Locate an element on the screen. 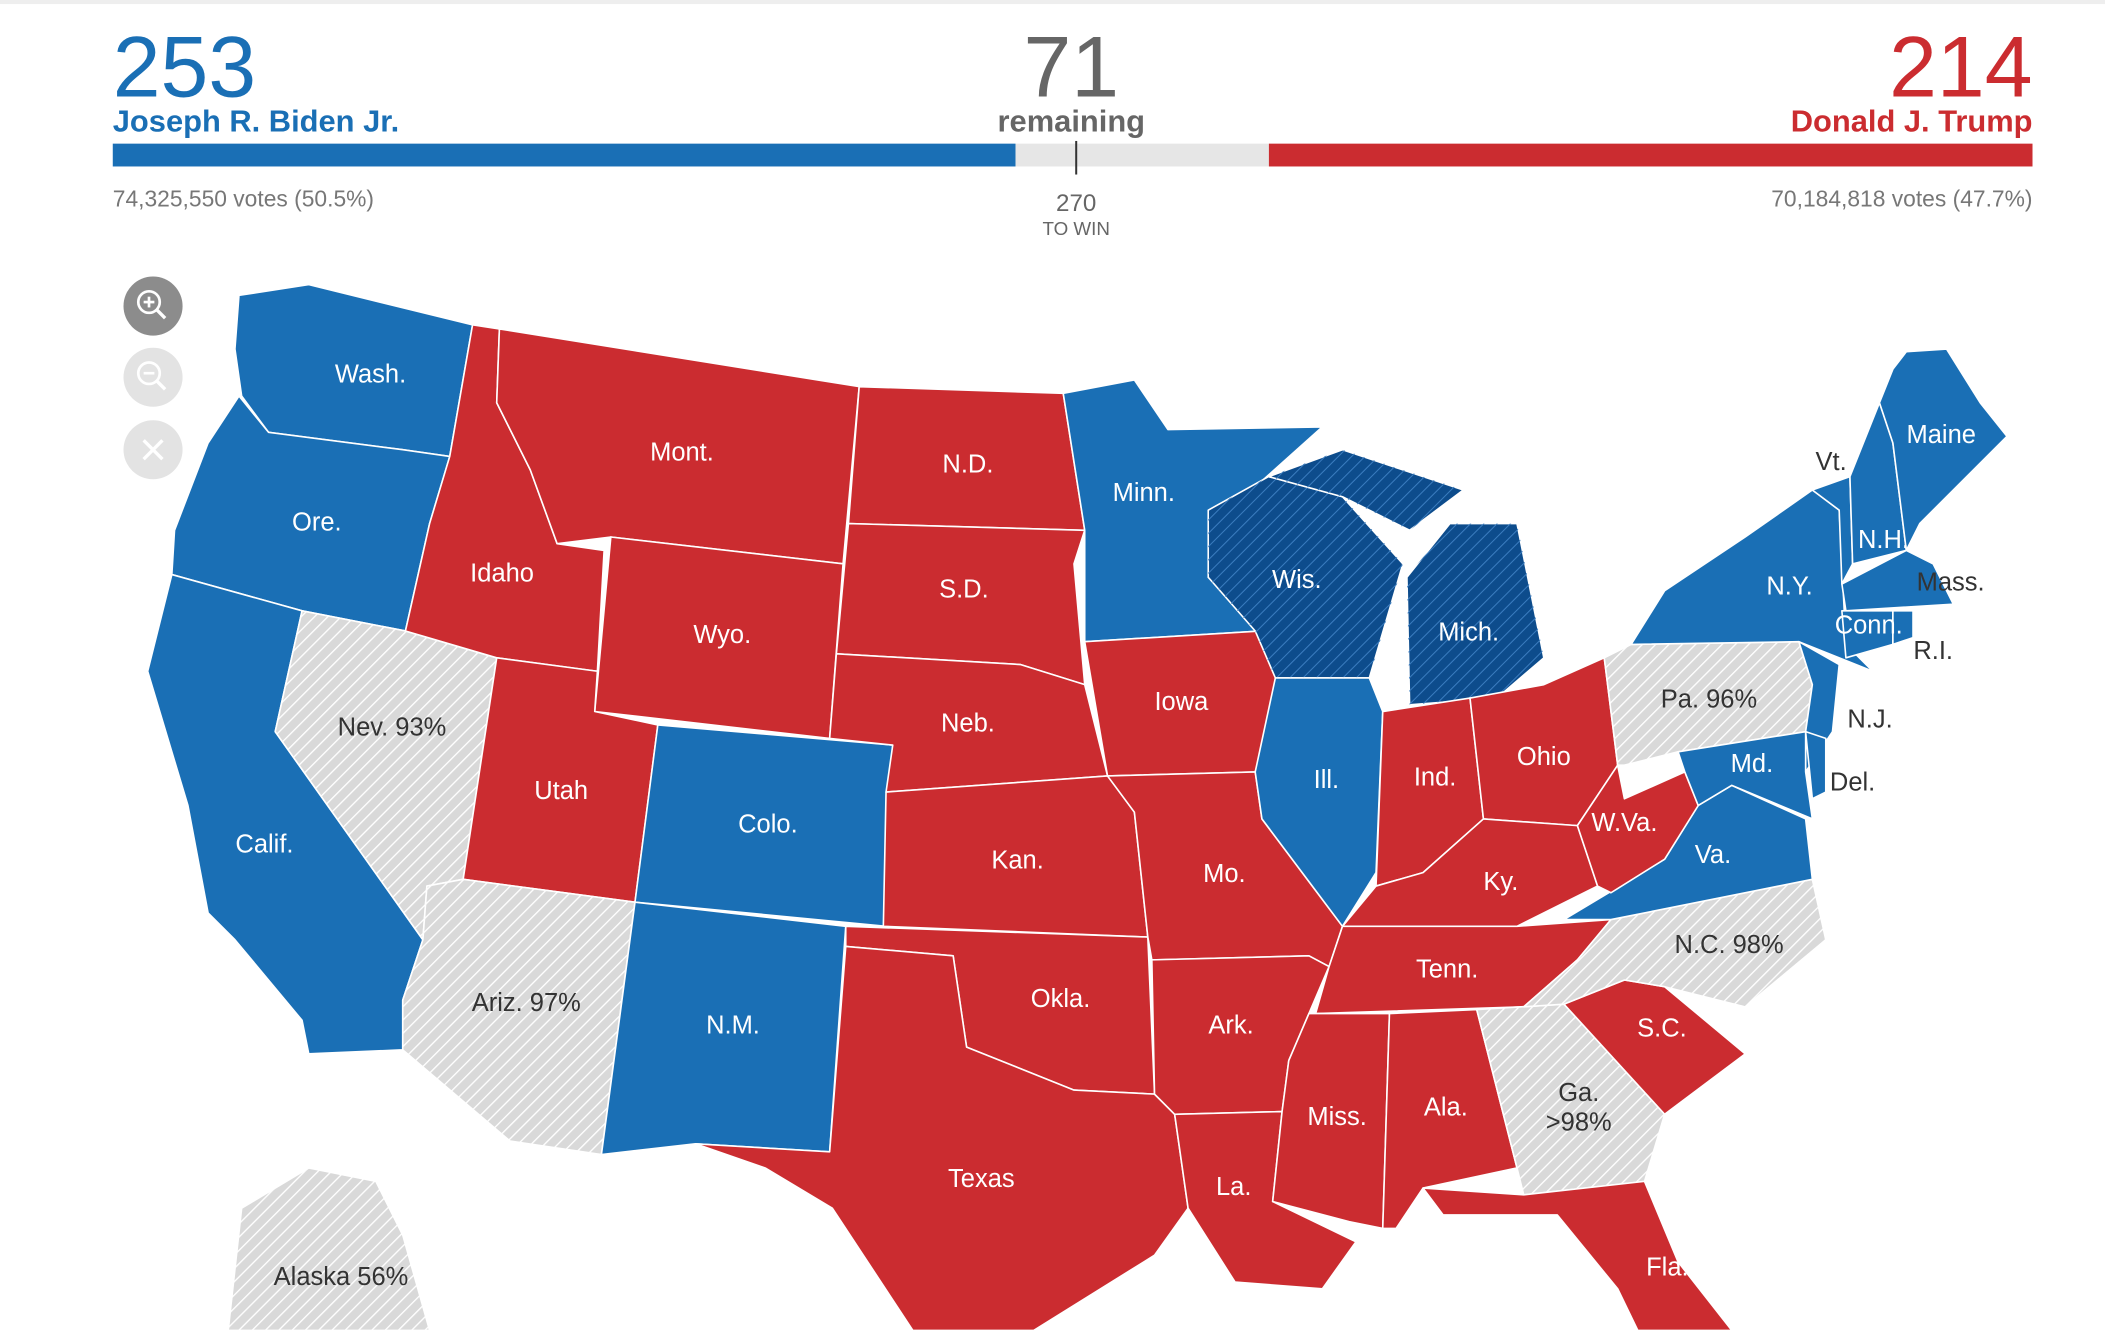  top-rule is located at coordinates (1052, 2).